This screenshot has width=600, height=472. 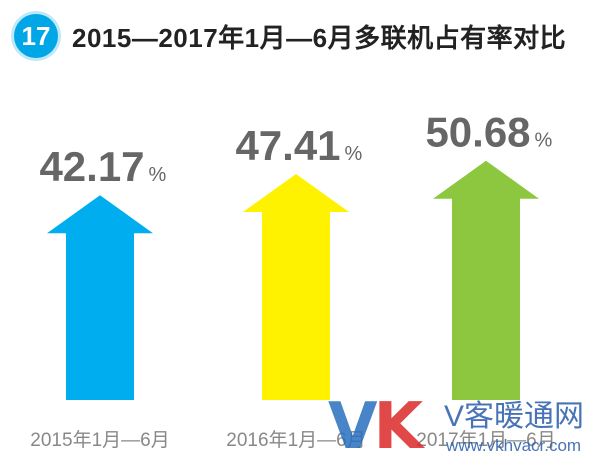 I want to click on watermark: VK V客暖通网 www.vkhvacr.com, so click(x=464, y=432).